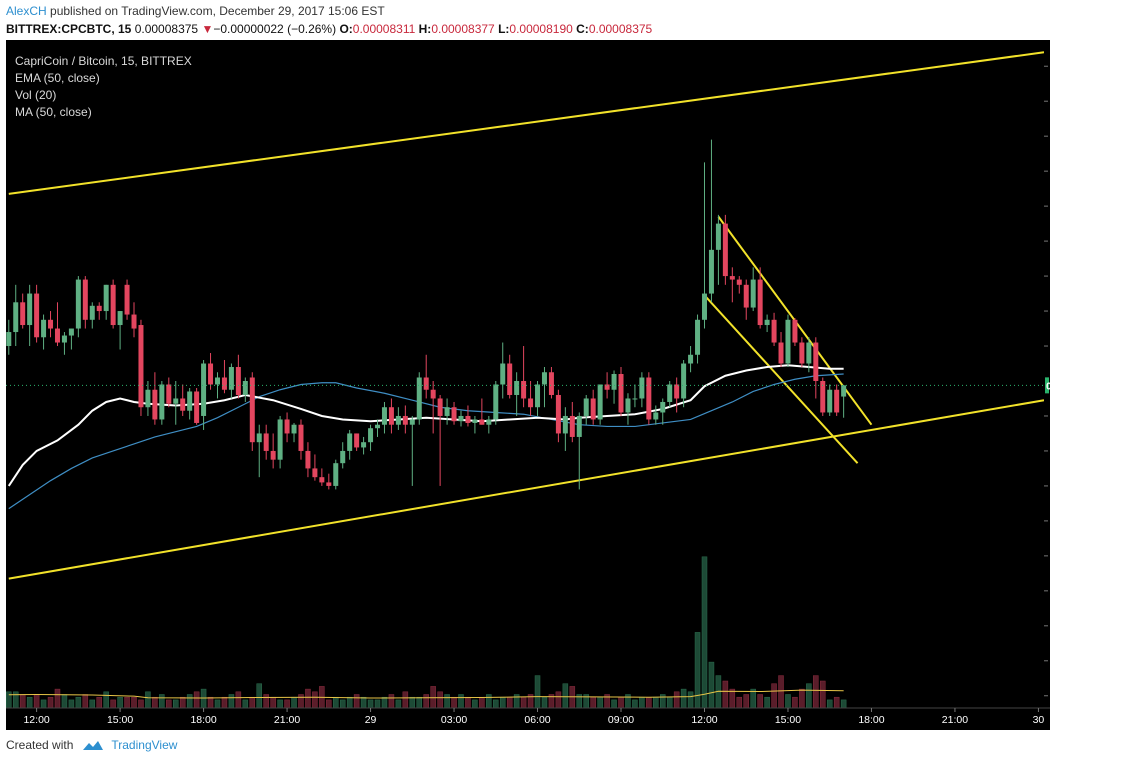 The height and width of the screenshot is (764, 1125). What do you see at coordinates (144, 745) in the screenshot?
I see `tradingview-link: TradingView` at bounding box center [144, 745].